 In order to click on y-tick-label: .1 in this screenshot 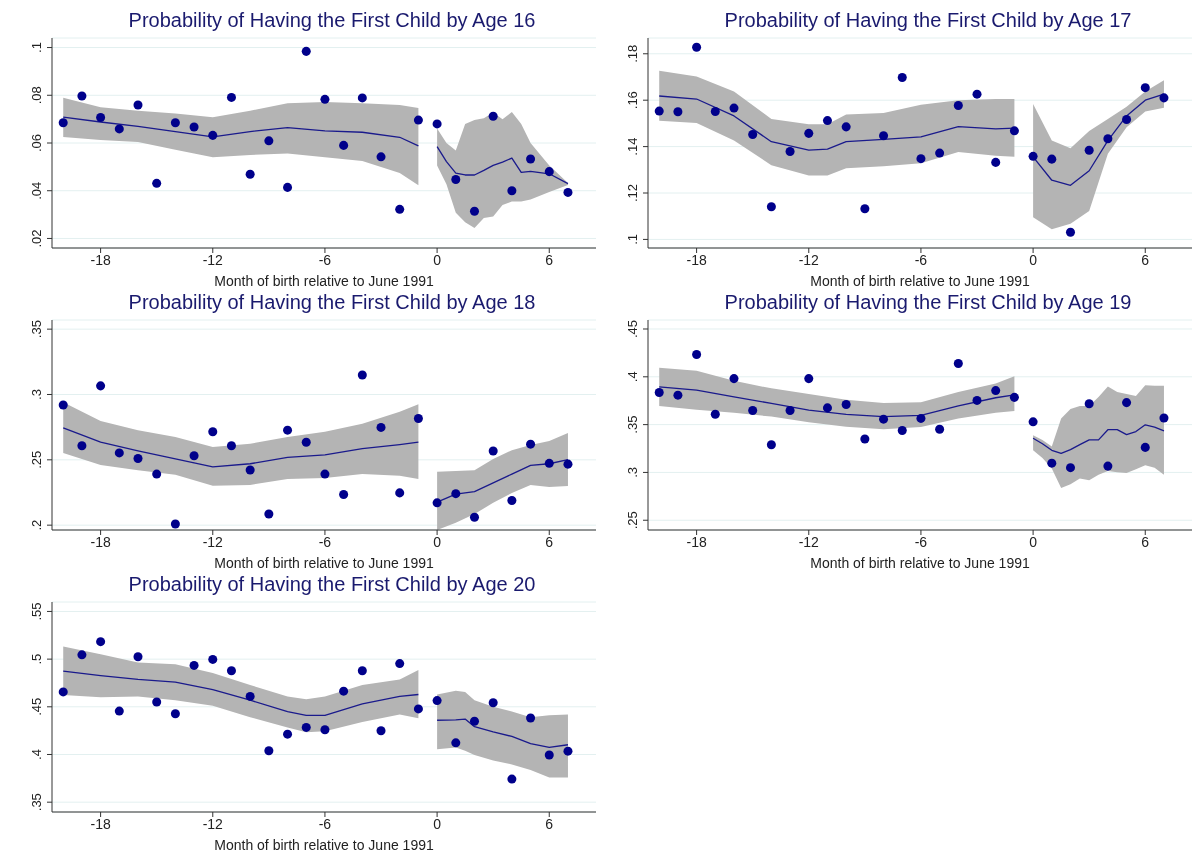, I will do `click(632, 239)`.